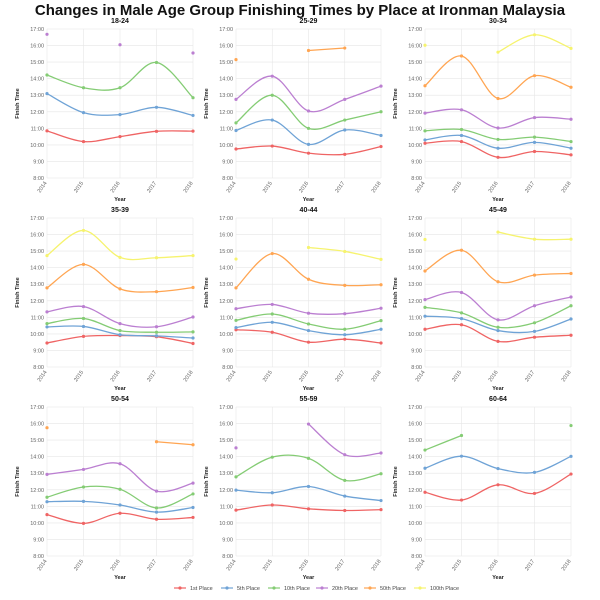 Image resolution: width=600 pixels, height=600 pixels. I want to click on y-tick-label: 14:00, so click(226, 269).